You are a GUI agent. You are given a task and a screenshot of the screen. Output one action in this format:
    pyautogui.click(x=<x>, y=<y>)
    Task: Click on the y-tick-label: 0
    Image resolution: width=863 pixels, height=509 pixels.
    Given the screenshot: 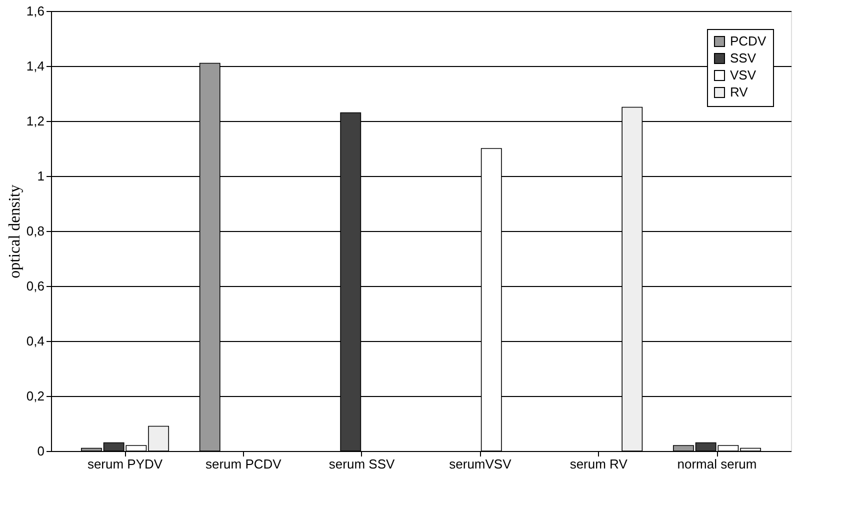 What is the action you would take?
    pyautogui.click(x=40, y=451)
    